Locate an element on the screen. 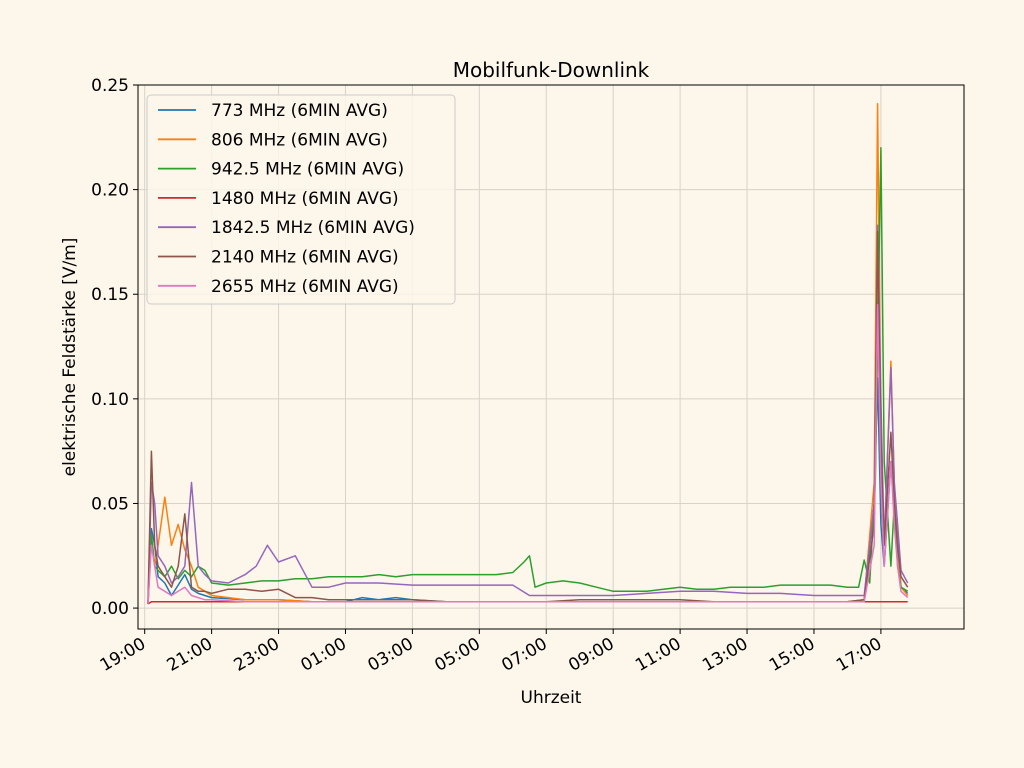 This screenshot has height=768, width=1024. legend-label: 806 MHz (6MIN AVG) is located at coordinates (299, 140).